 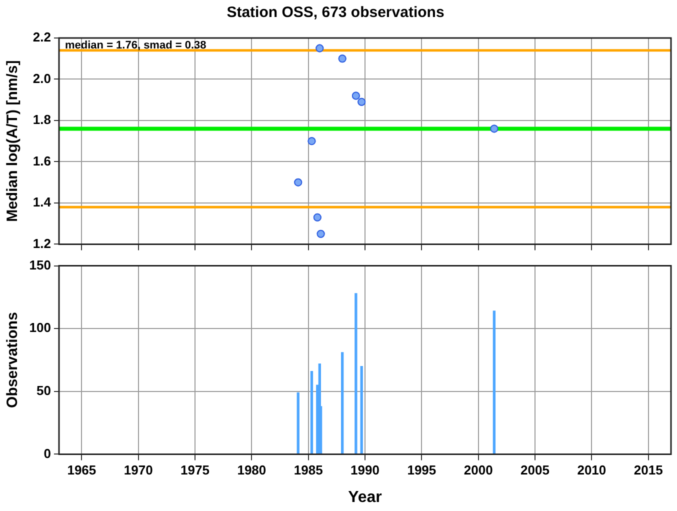 What do you see at coordinates (335, 13) in the screenshot?
I see `chart-title: Station OSS, 673 observations` at bounding box center [335, 13].